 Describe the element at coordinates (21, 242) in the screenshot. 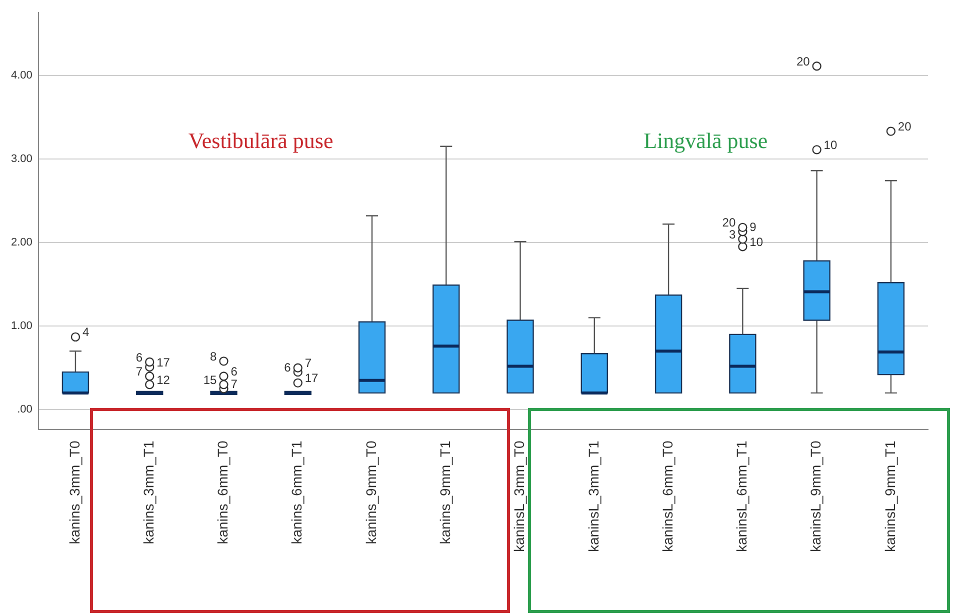

I see `y-tick-label: 2.00` at that location.